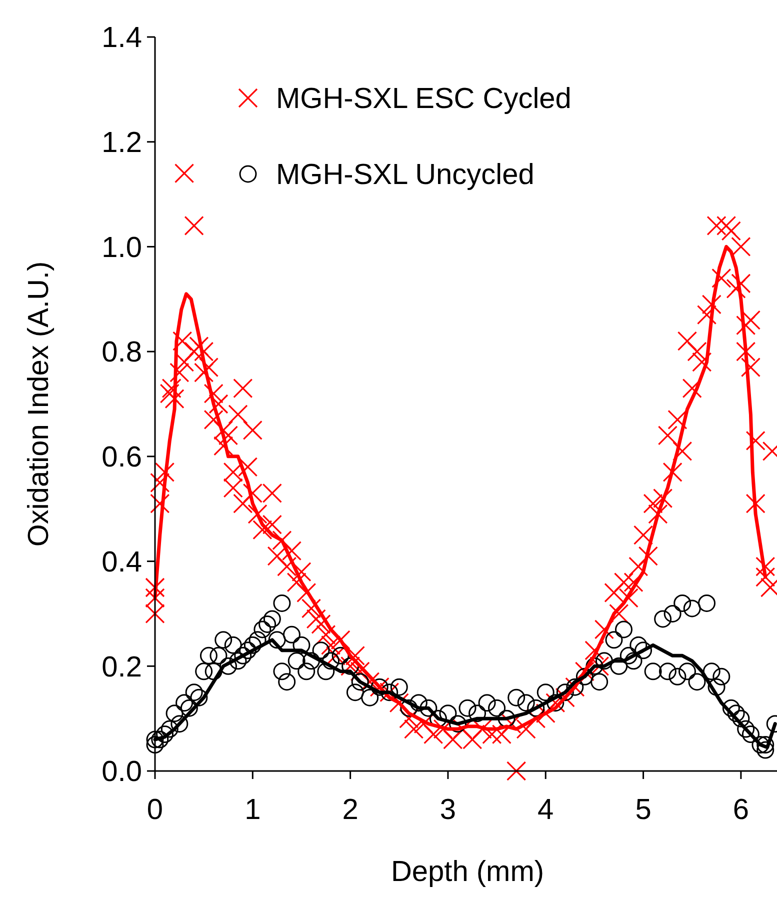 This screenshot has width=777, height=903. What do you see at coordinates (424, 99) in the screenshot?
I see `legend-label: MGH-SXL ESC Cycled` at bounding box center [424, 99].